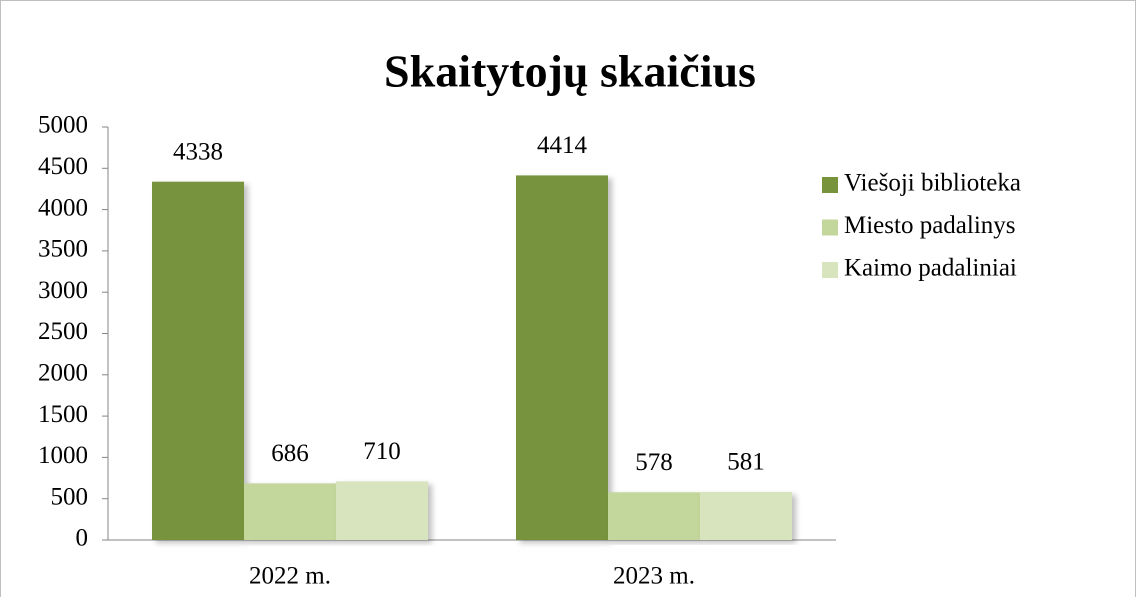 The height and width of the screenshot is (597, 1136). Describe the element at coordinates (63, 455) in the screenshot. I see `y-tick-label: 1000` at that location.